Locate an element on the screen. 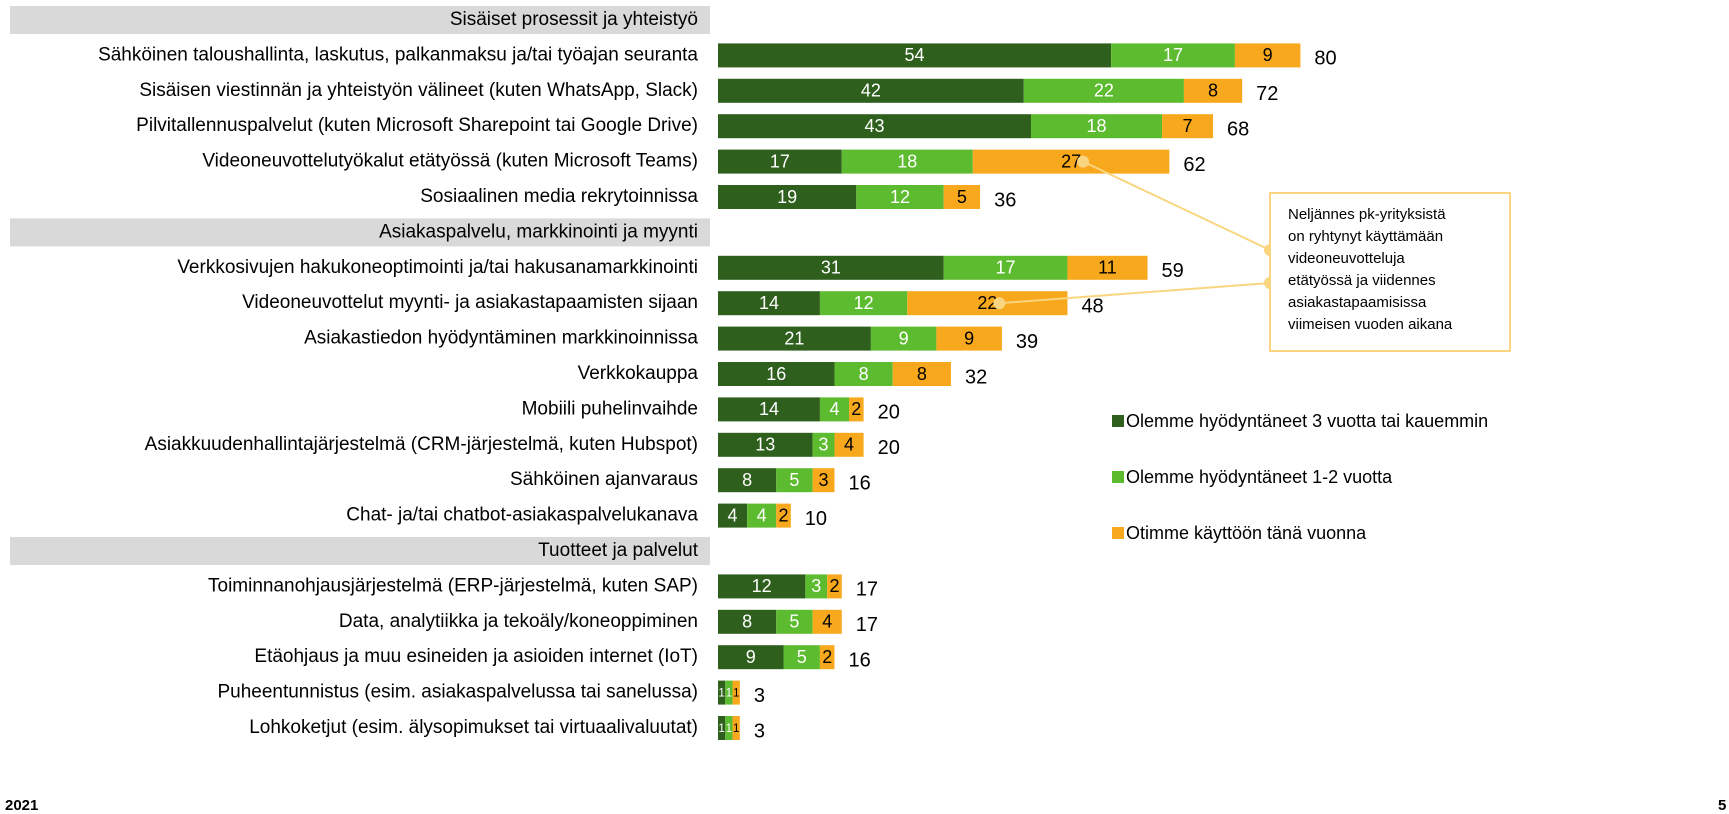 The image size is (1729, 814). segment-label: 9 is located at coordinates (1268, 55).